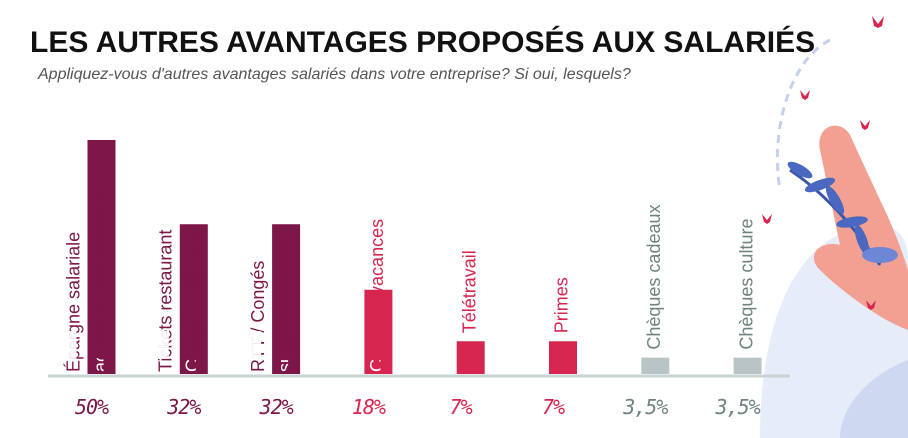 This screenshot has width=908, height=438. I want to click on value-label: 50%, so click(92, 407).